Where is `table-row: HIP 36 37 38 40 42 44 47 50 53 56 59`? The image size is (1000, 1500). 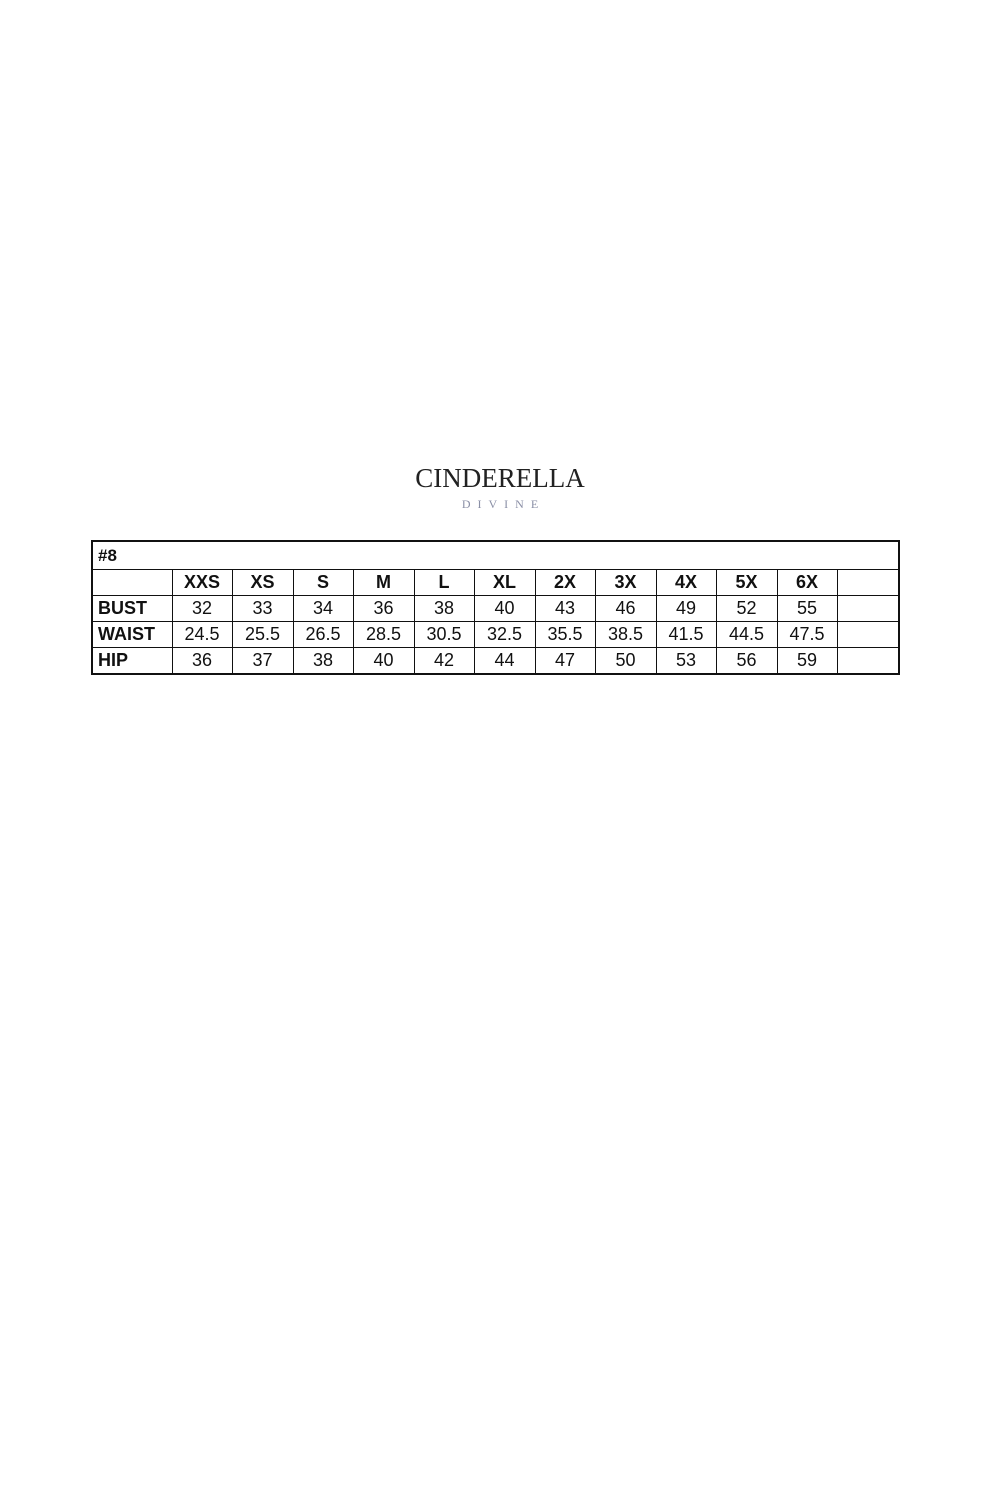 table-row: HIP 36 37 38 40 42 44 47 50 53 56 59 is located at coordinates (495, 661).